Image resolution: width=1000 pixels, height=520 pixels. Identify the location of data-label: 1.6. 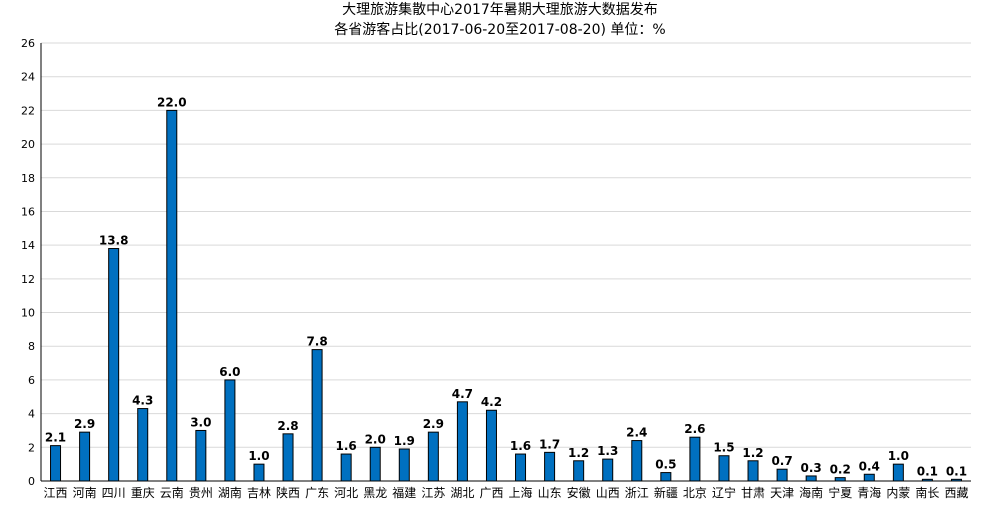
(346, 446).